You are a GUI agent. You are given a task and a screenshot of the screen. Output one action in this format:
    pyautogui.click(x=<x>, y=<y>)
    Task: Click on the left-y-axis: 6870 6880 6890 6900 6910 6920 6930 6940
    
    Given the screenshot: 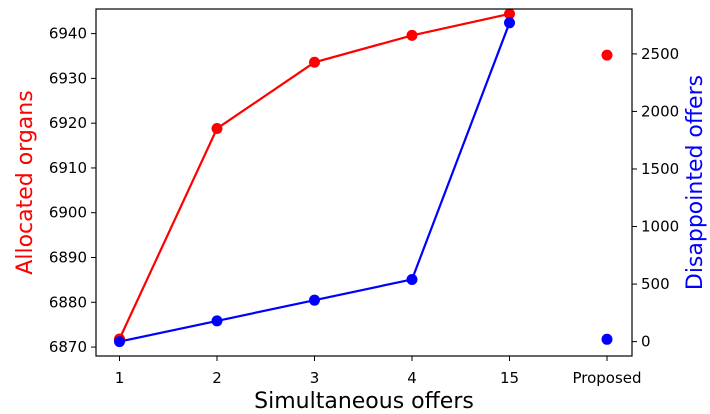 What is the action you would take?
    pyautogui.click(x=72, y=190)
    